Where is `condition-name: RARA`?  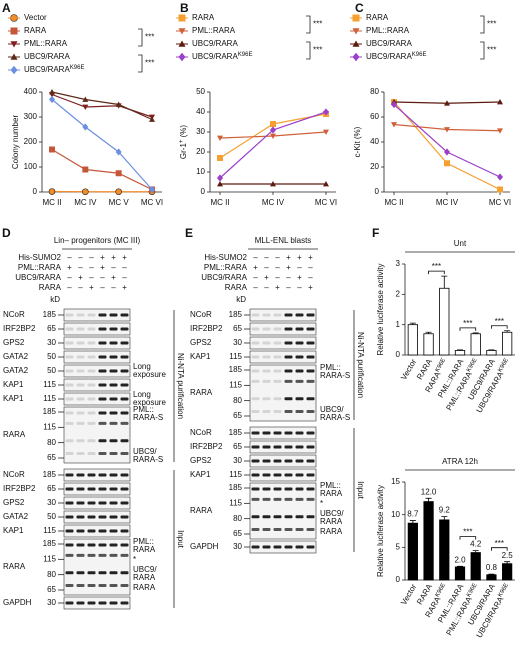 condition-name: RARA is located at coordinates (236, 287).